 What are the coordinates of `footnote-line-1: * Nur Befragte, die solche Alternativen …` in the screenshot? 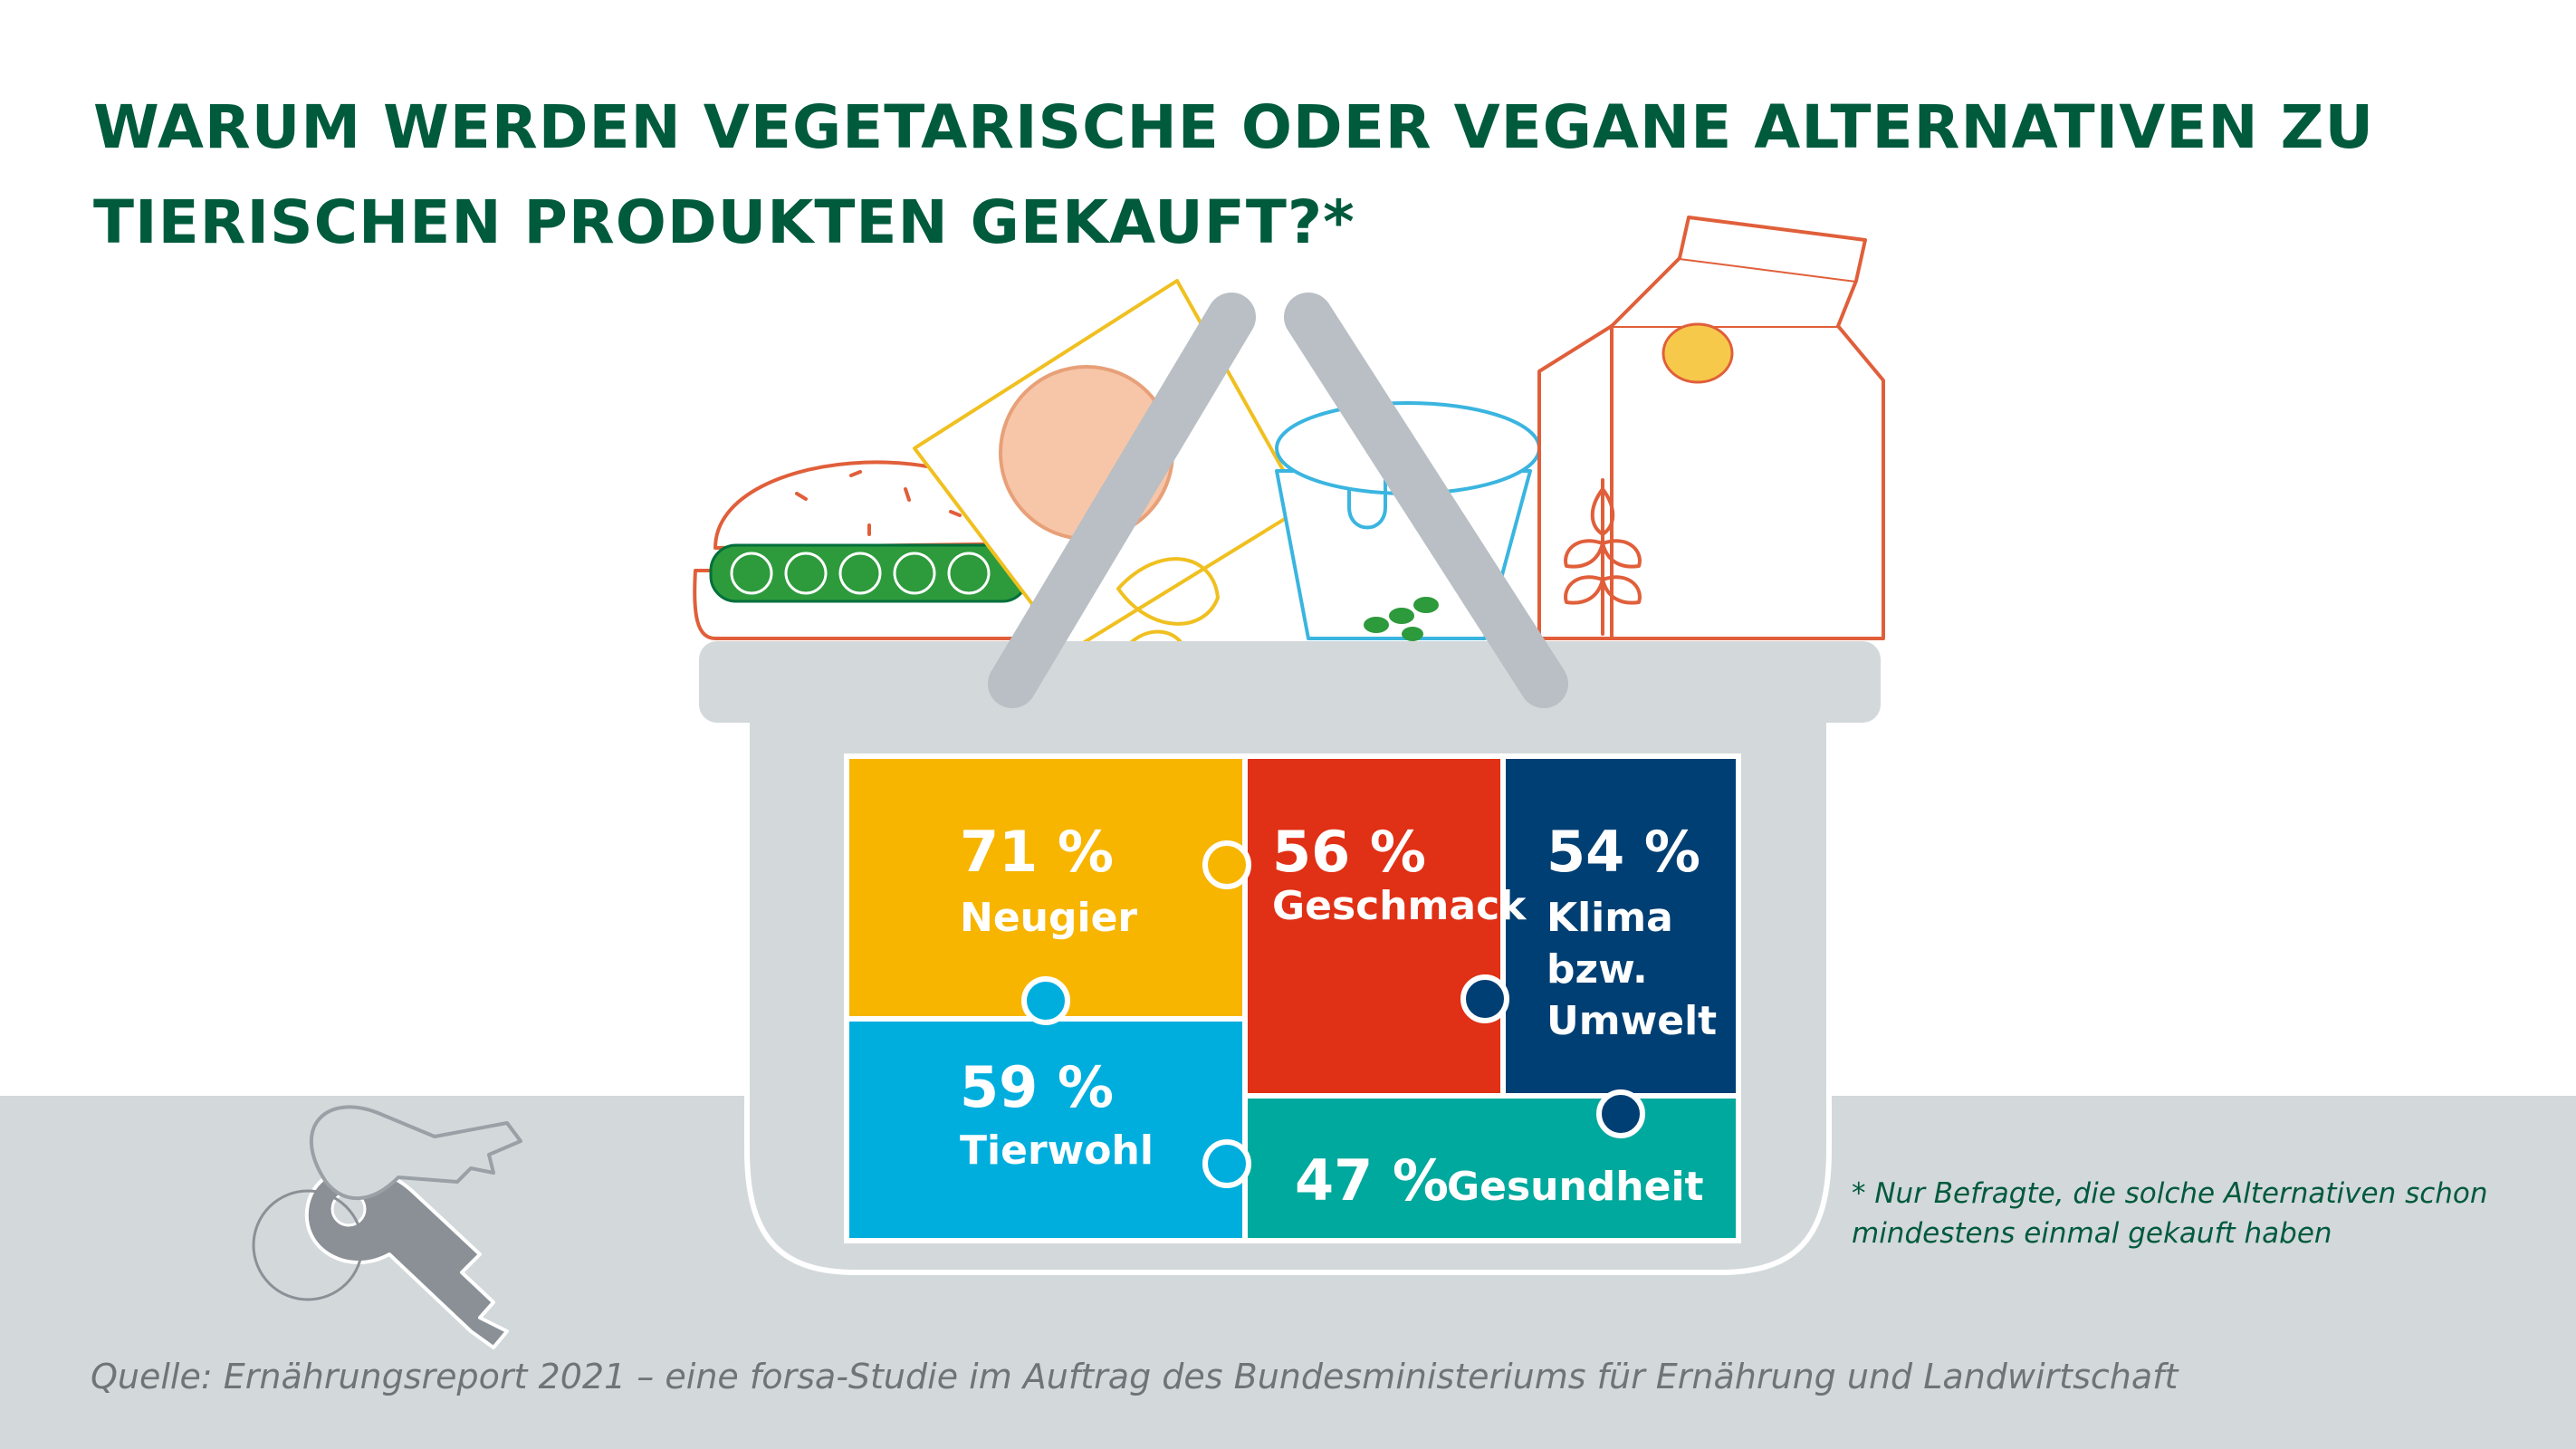 It's located at (2170, 1193).